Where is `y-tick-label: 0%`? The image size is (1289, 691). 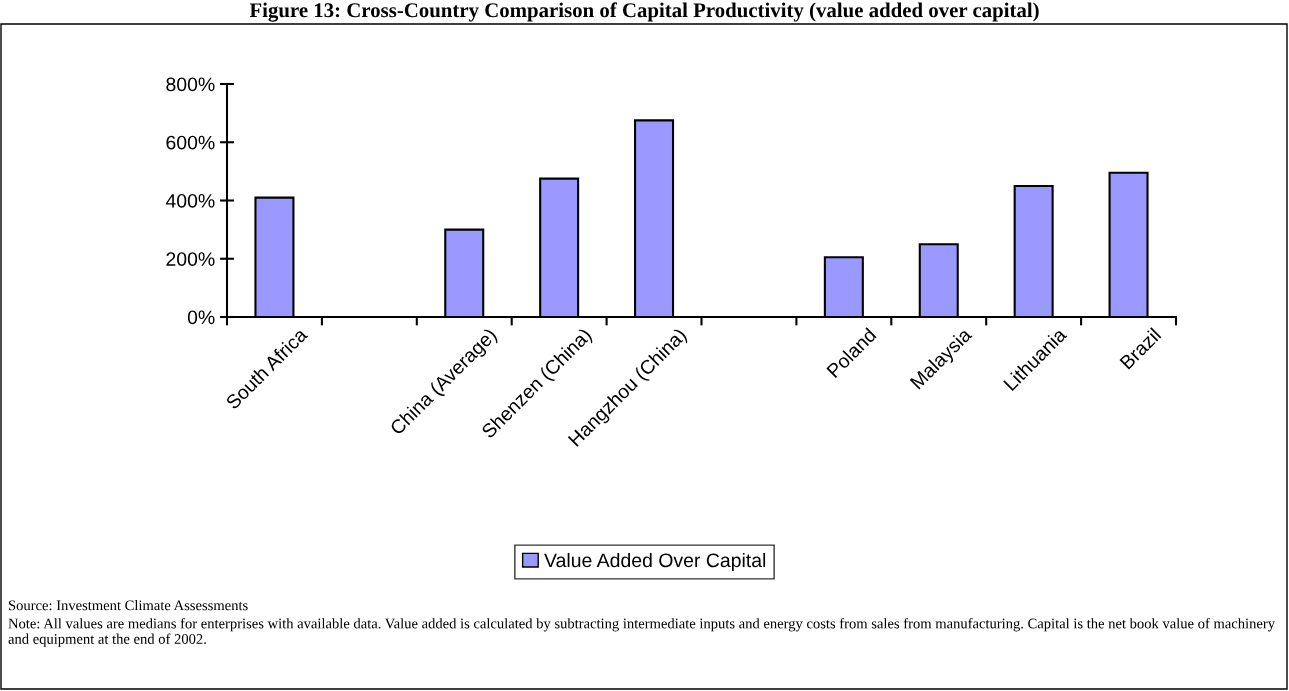 y-tick-label: 0% is located at coordinates (201, 317).